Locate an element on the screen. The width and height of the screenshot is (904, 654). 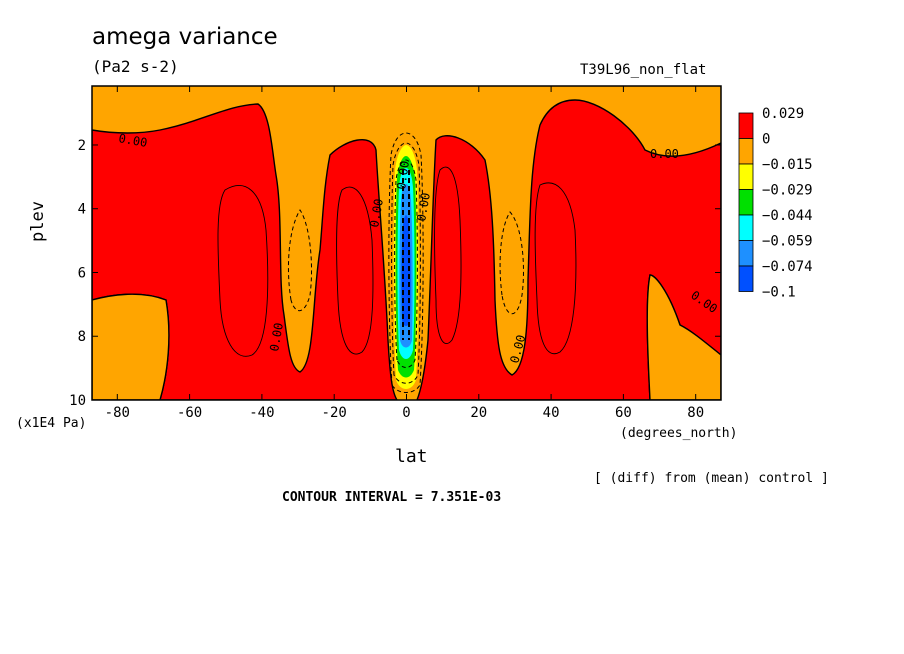
x-tick-label-0: -80 is located at coordinates (117, 413).